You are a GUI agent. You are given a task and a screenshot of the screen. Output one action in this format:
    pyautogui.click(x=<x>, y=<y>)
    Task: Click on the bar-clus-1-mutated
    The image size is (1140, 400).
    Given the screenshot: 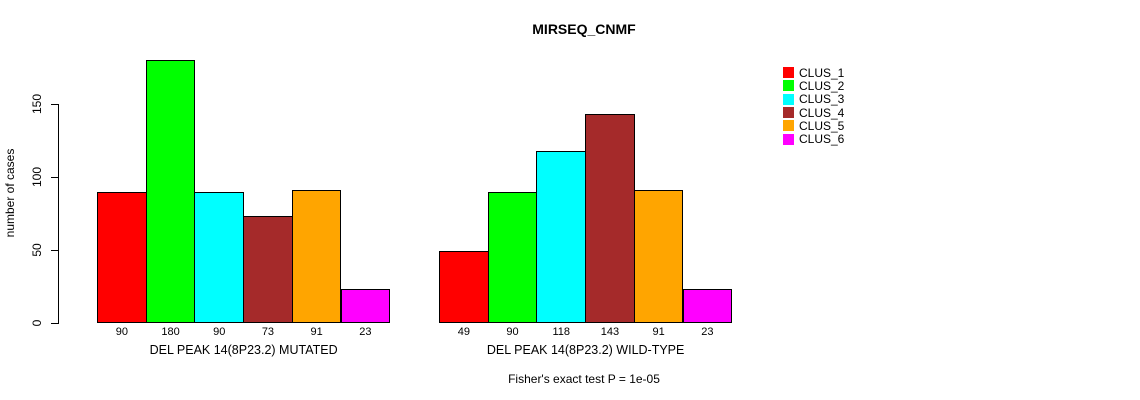 What is the action you would take?
    pyautogui.click(x=122, y=257)
    